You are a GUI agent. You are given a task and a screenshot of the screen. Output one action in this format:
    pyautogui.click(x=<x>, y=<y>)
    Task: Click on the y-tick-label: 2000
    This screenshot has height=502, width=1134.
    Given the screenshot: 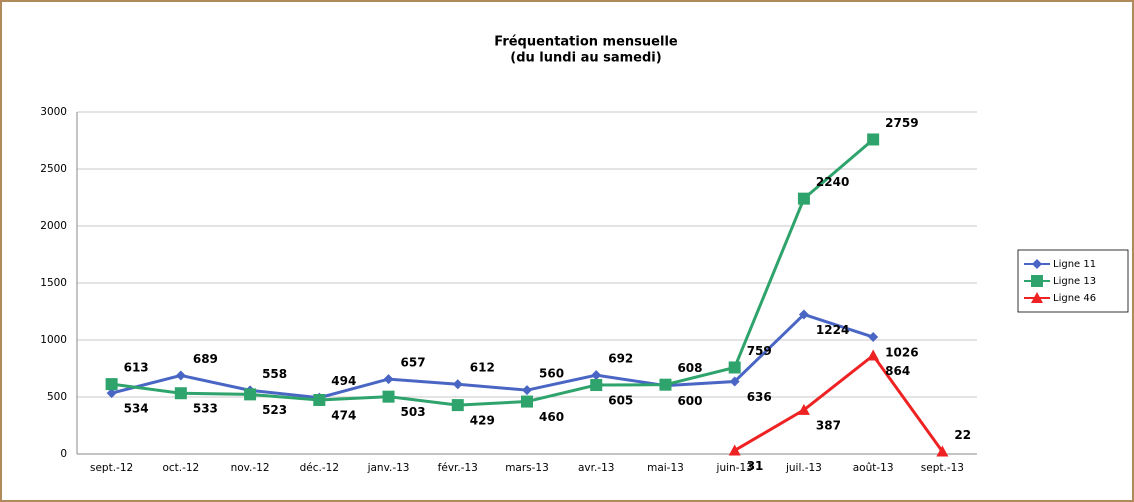 What is the action you would take?
    pyautogui.click(x=53, y=226)
    